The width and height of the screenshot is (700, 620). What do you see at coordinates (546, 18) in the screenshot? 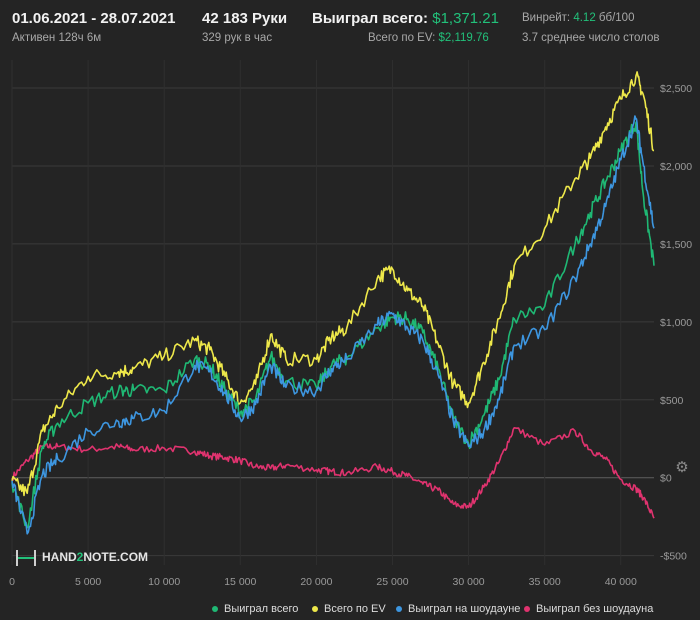
I see `winrate-label: Винрейт:` at bounding box center [546, 18].